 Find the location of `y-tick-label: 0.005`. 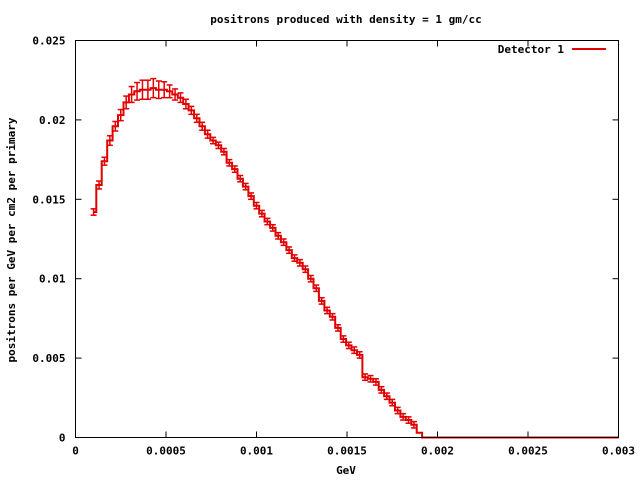

y-tick-label: 0.005 is located at coordinates (48, 358).